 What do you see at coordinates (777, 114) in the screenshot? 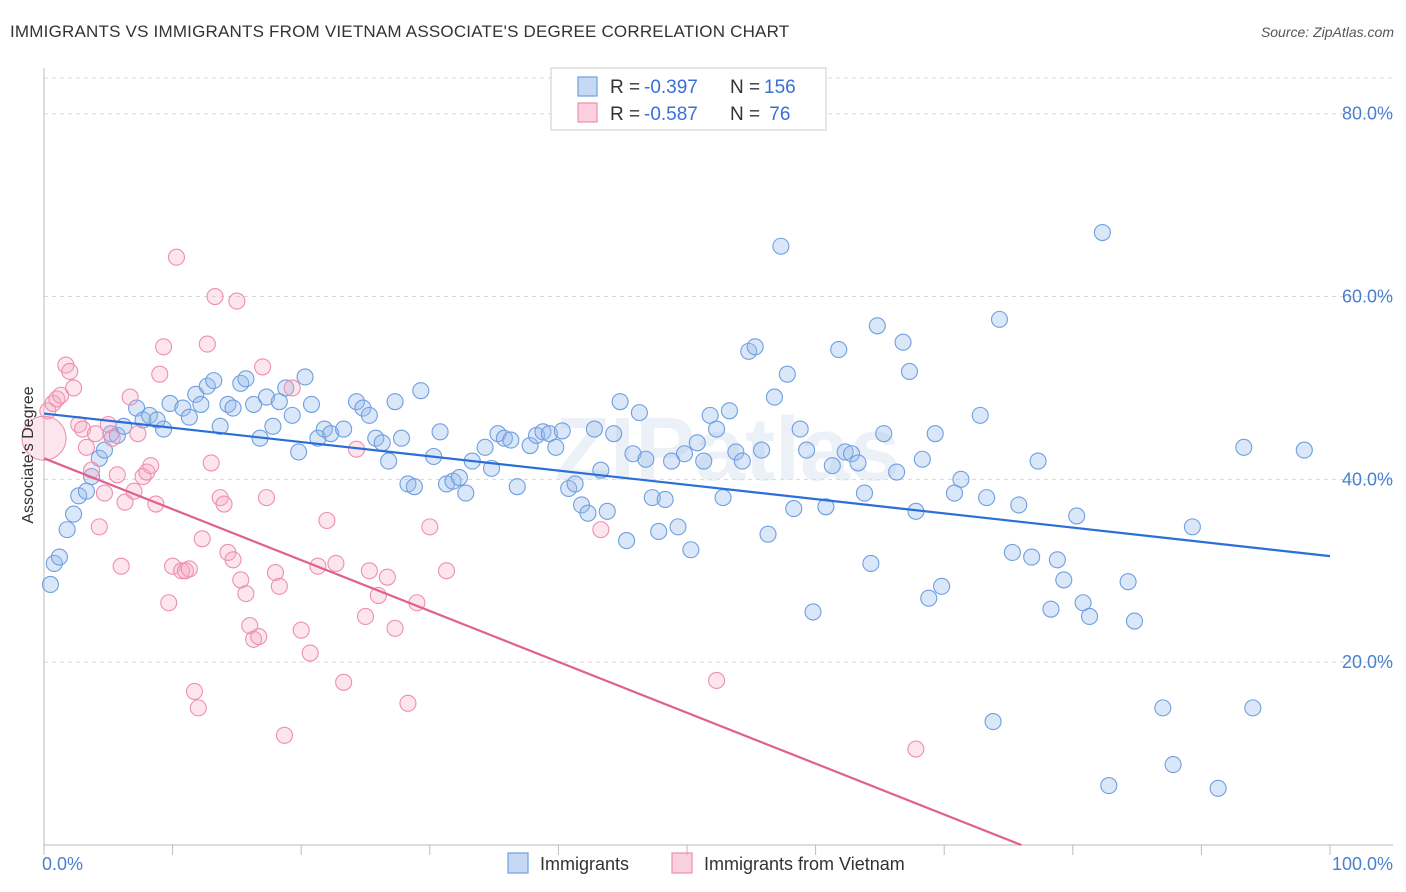
I see `legend-n-value: 76` at bounding box center [777, 114].